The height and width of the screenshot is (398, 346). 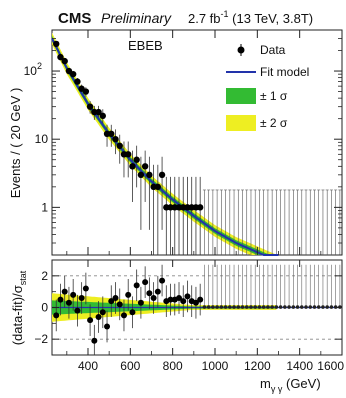 I want to click on pull-y-tick-label: 2, so click(x=44, y=276).